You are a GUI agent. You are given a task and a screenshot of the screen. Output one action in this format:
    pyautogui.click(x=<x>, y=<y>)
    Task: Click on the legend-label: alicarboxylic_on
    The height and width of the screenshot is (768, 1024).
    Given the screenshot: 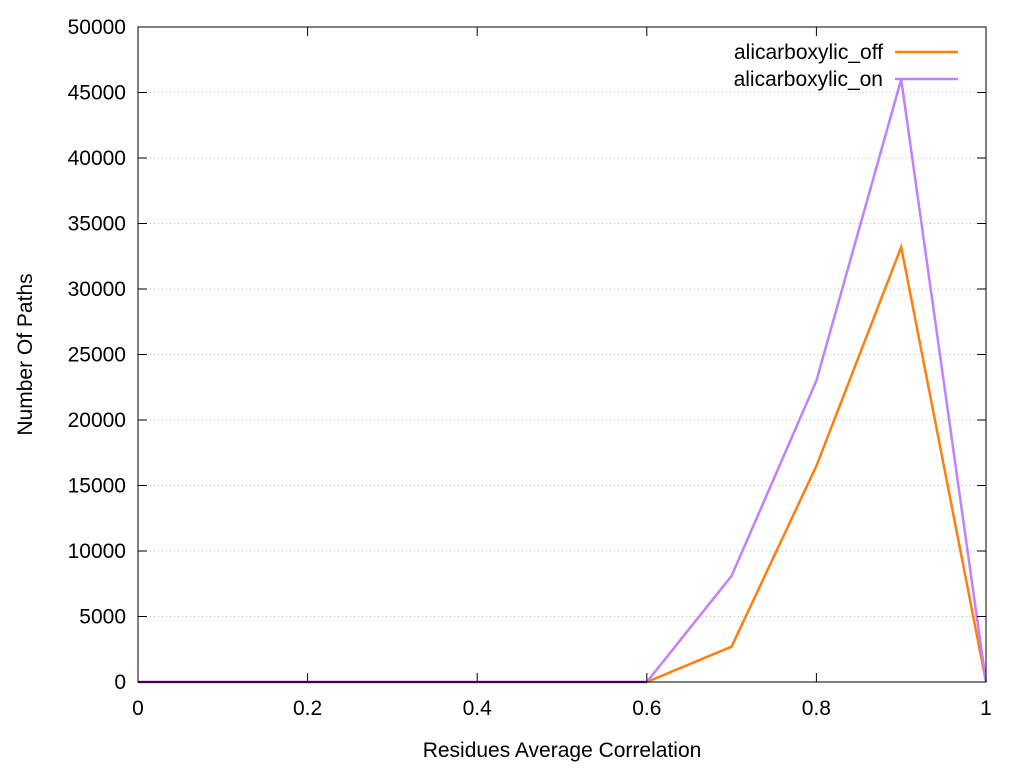 What is the action you would take?
    pyautogui.click(x=808, y=79)
    